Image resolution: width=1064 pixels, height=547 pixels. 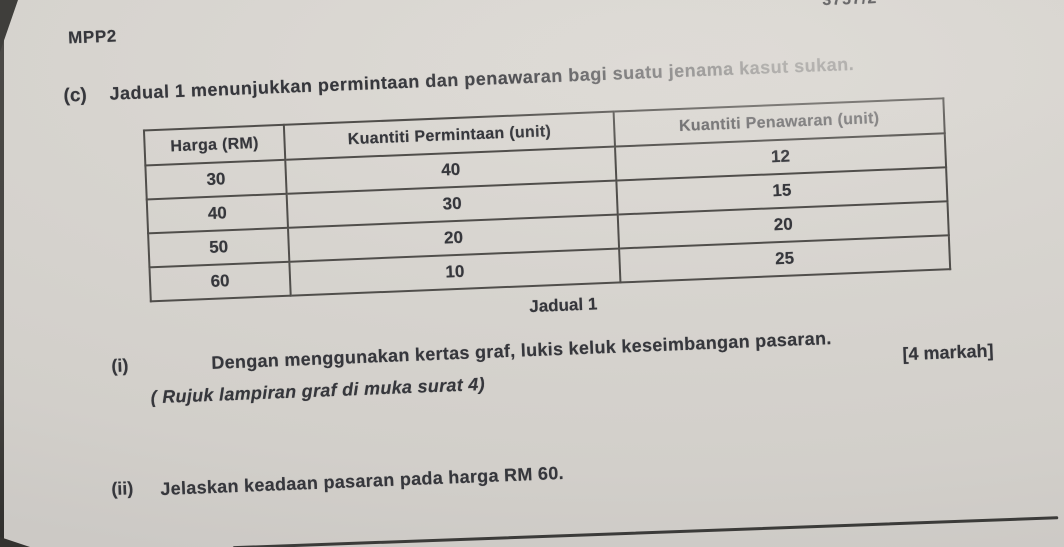 I want to click on cell-harga: 60, so click(x=220, y=281).